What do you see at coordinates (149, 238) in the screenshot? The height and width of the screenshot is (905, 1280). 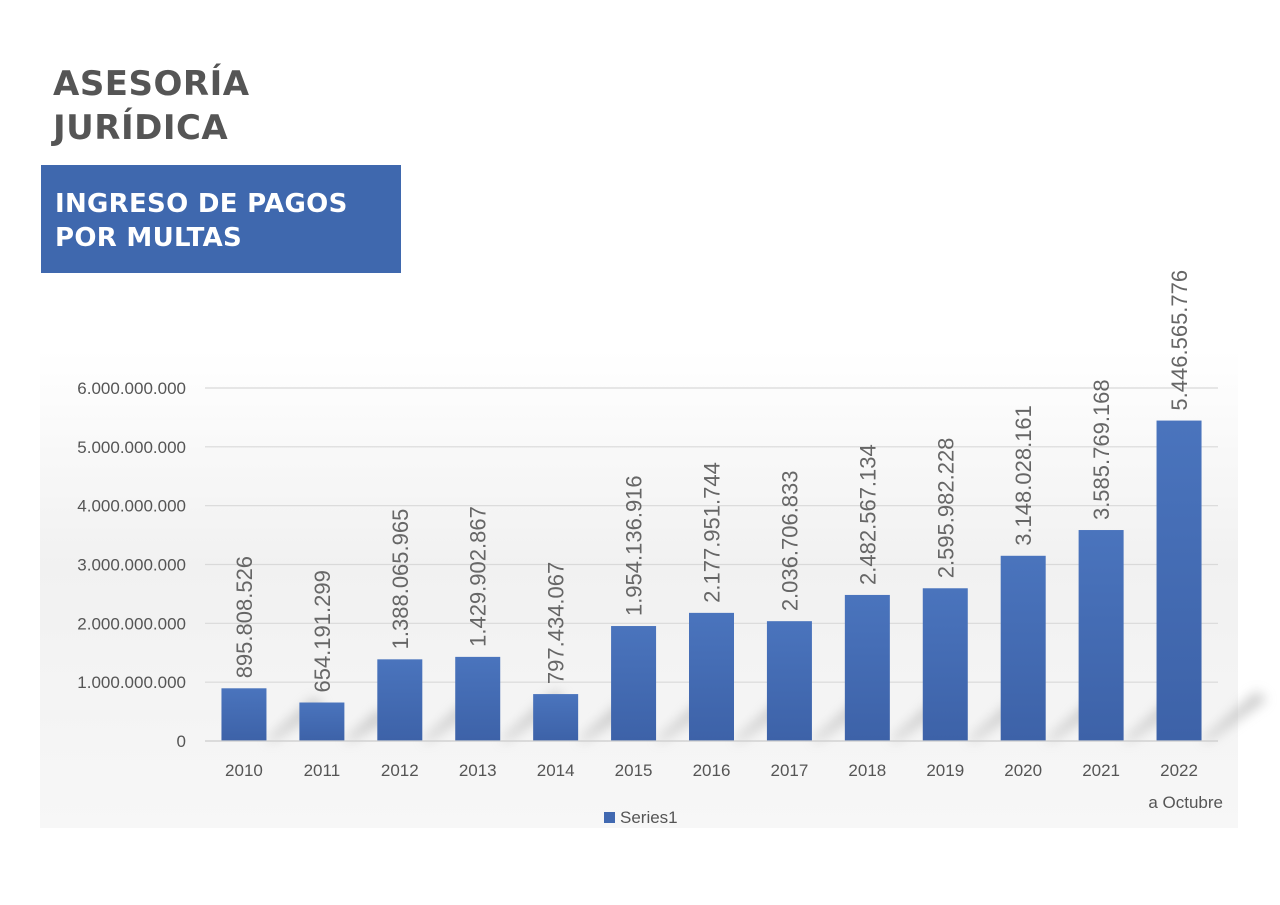 I see `banner-line-2: POR MULTAS` at bounding box center [149, 238].